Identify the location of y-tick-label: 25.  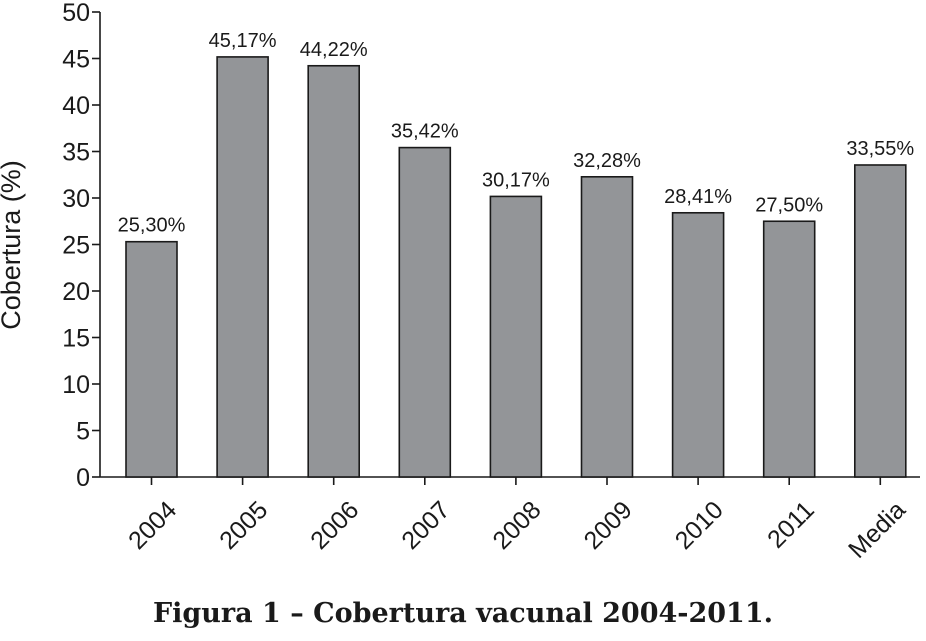
(76, 246).